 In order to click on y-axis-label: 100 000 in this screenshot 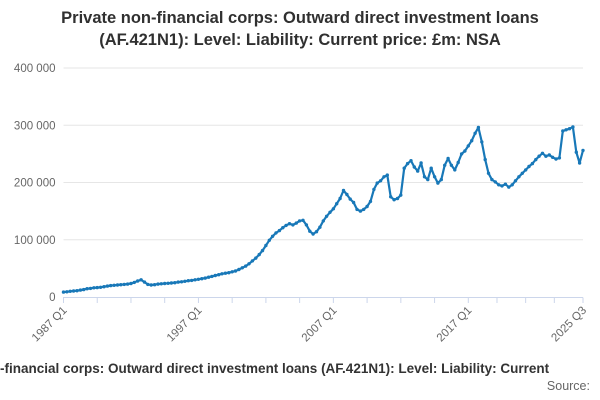, I will do `click(35, 241)`.